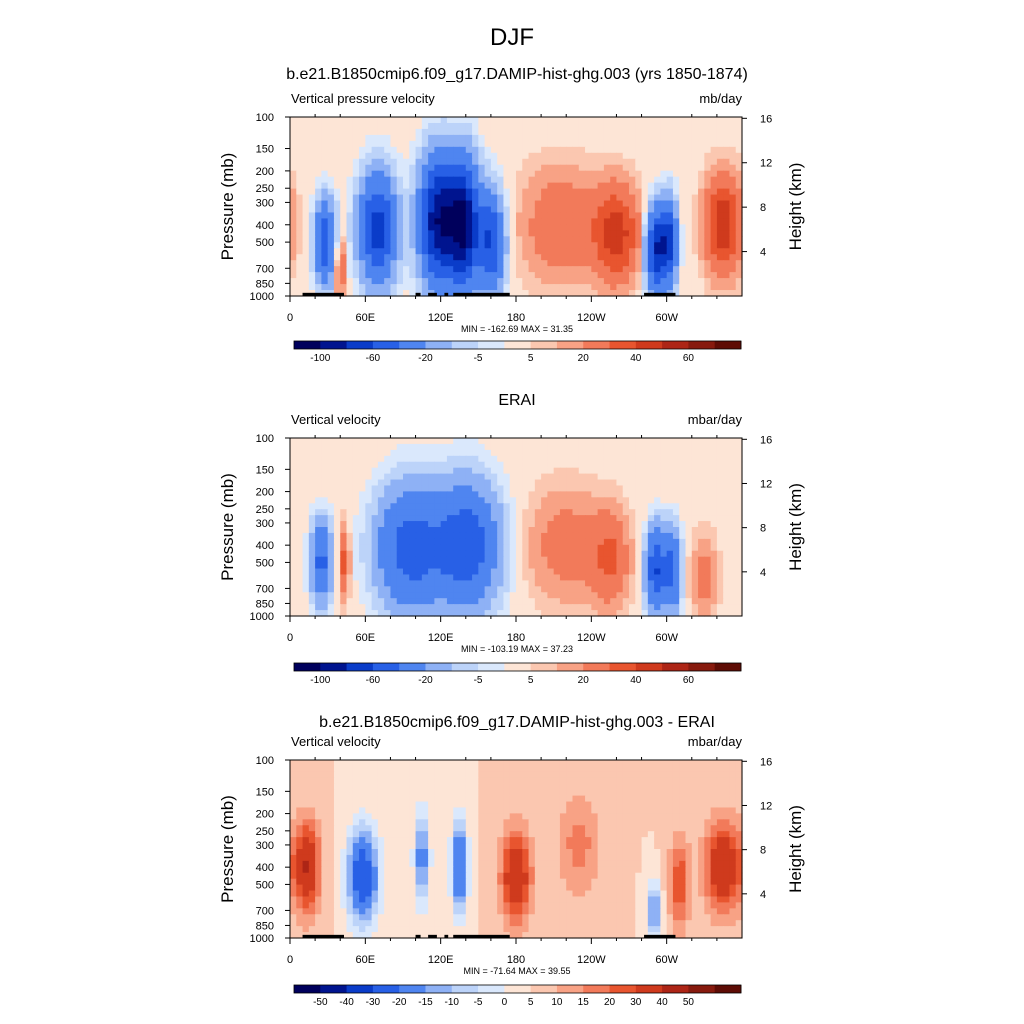  What do you see at coordinates (531, 680) in the screenshot?
I see `colorbar-label: 5` at bounding box center [531, 680].